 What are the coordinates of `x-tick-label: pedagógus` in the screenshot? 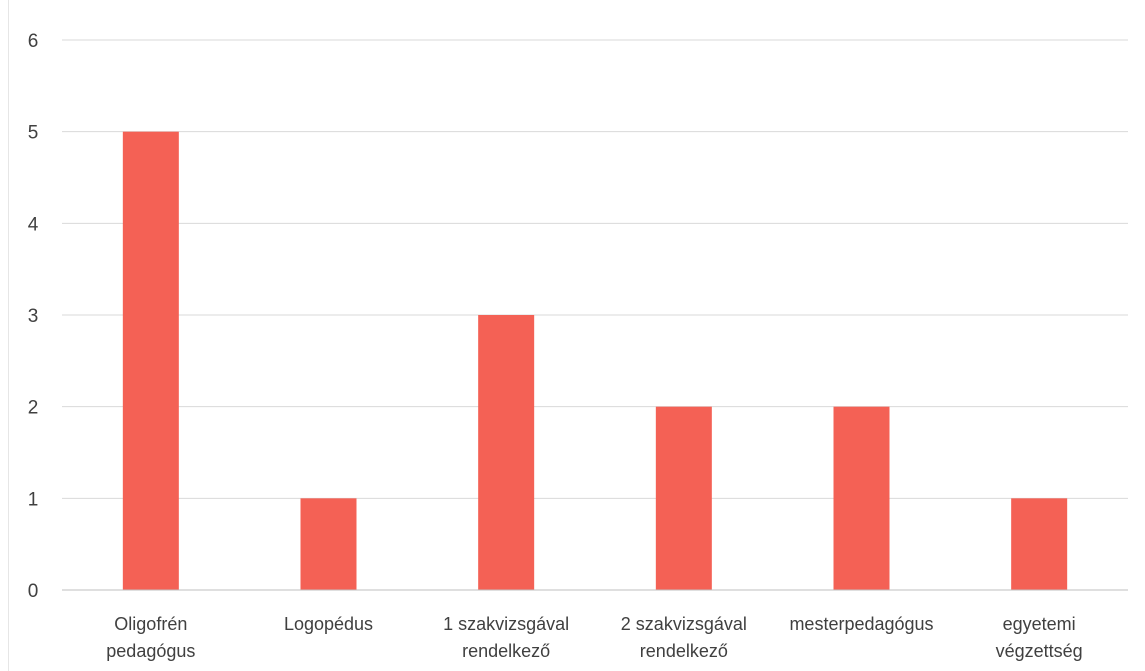 It's located at (150, 651).